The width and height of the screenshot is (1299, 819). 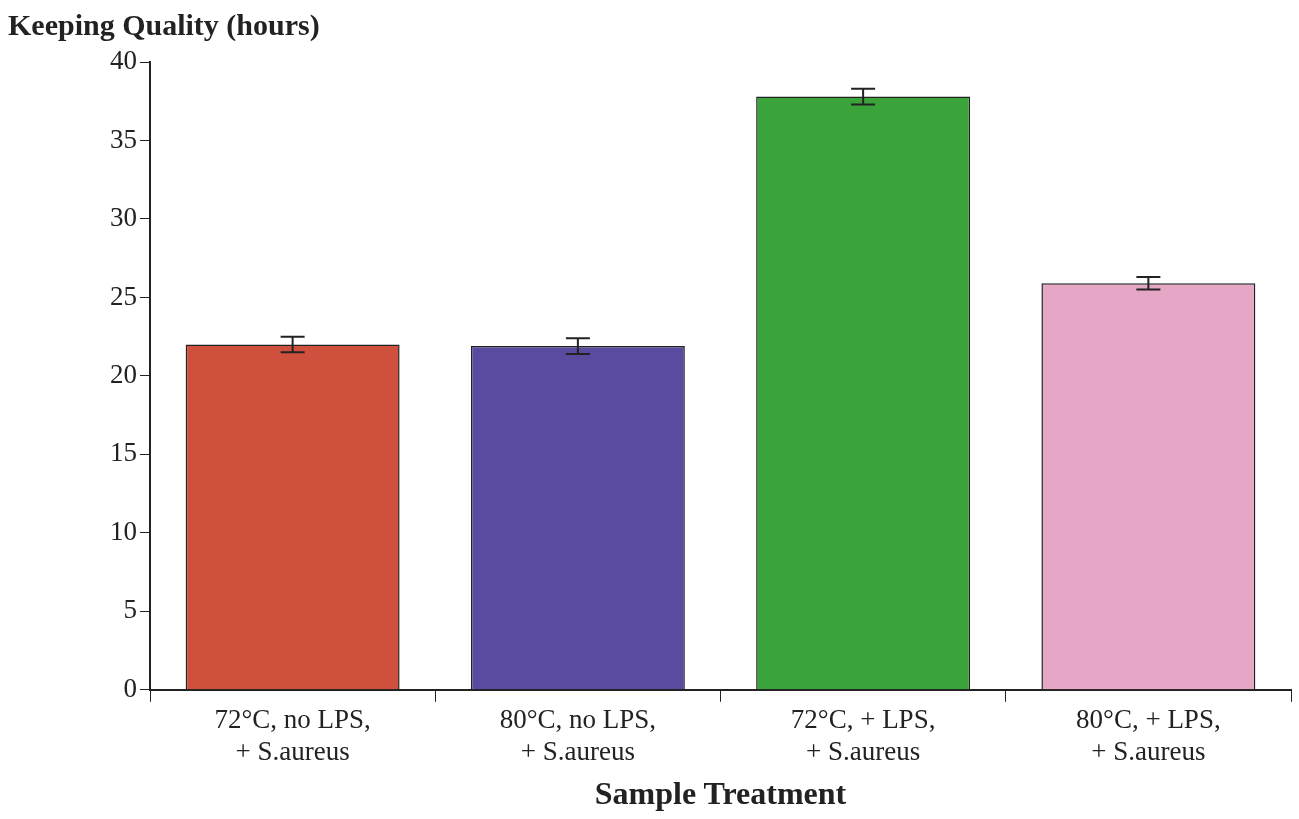 I want to click on y-tick-label: 25, so click(x=123, y=295).